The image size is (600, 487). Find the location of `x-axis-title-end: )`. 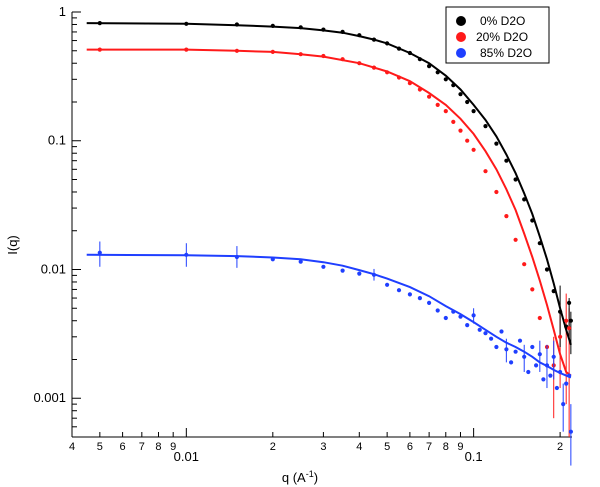

x-axis-title-end: ) is located at coordinates (316, 477).